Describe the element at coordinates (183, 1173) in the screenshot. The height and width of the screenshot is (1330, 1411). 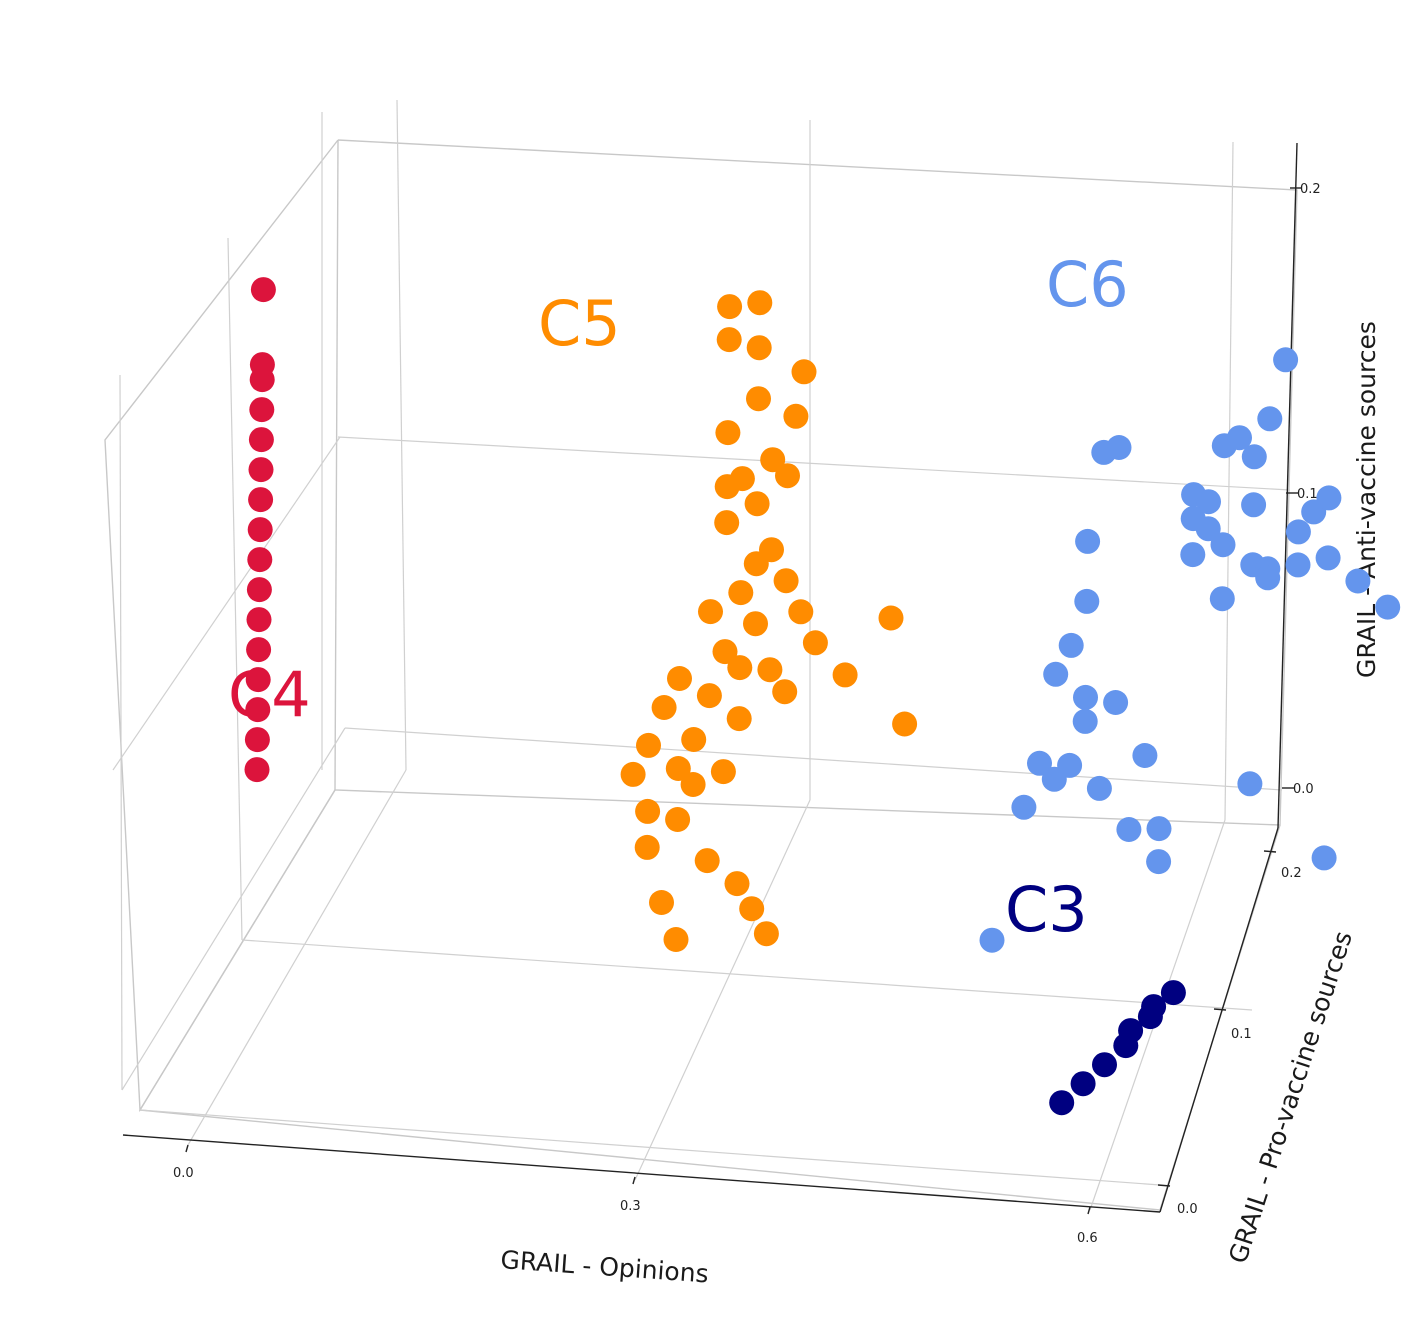
I see `x-tick-label-0: 0.0` at that location.